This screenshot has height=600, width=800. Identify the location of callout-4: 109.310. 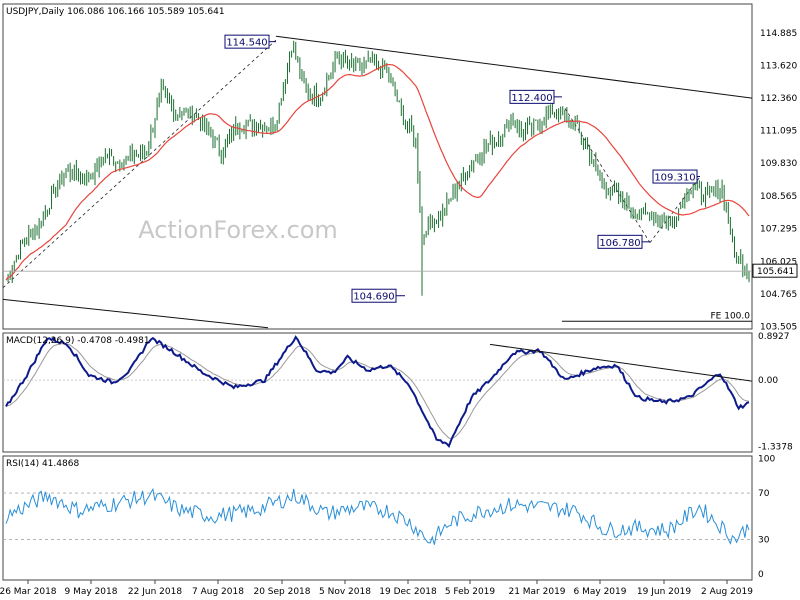
(676, 176).